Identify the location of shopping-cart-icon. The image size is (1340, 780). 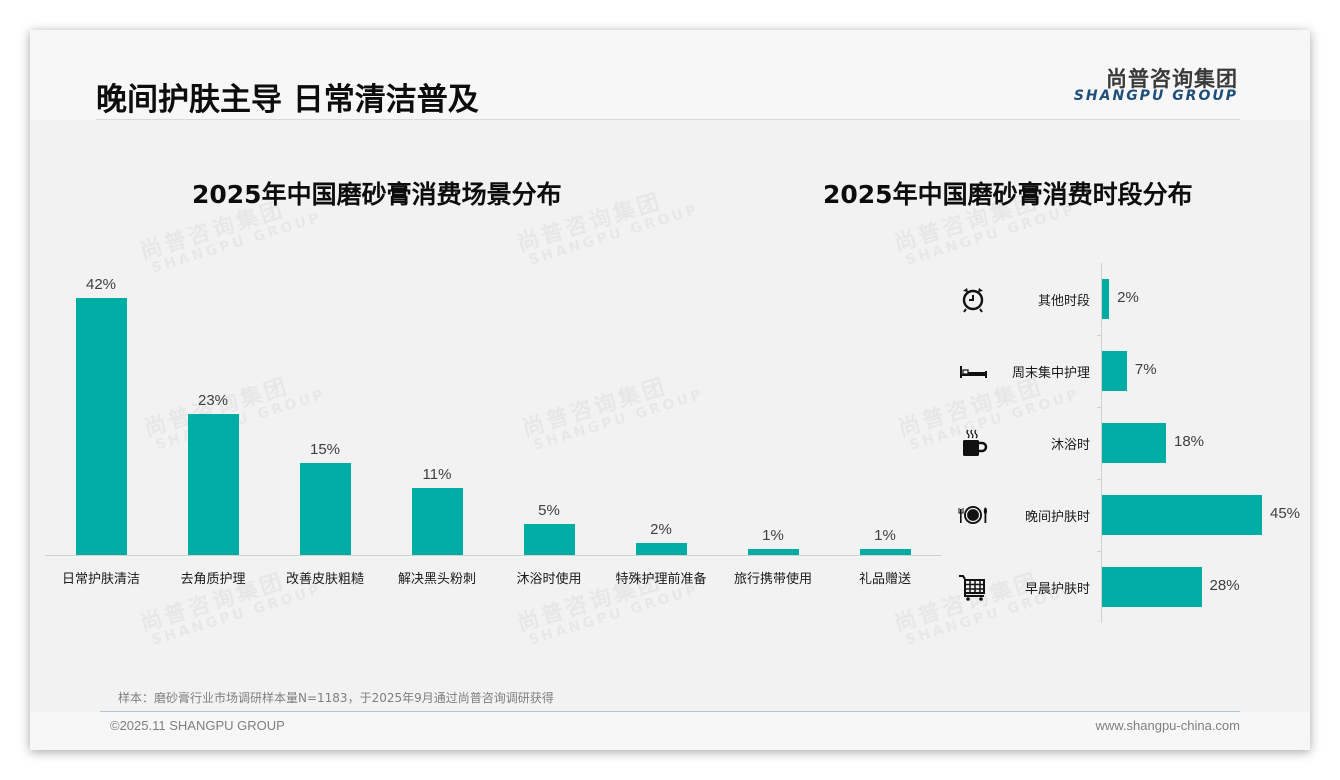
(973, 587).